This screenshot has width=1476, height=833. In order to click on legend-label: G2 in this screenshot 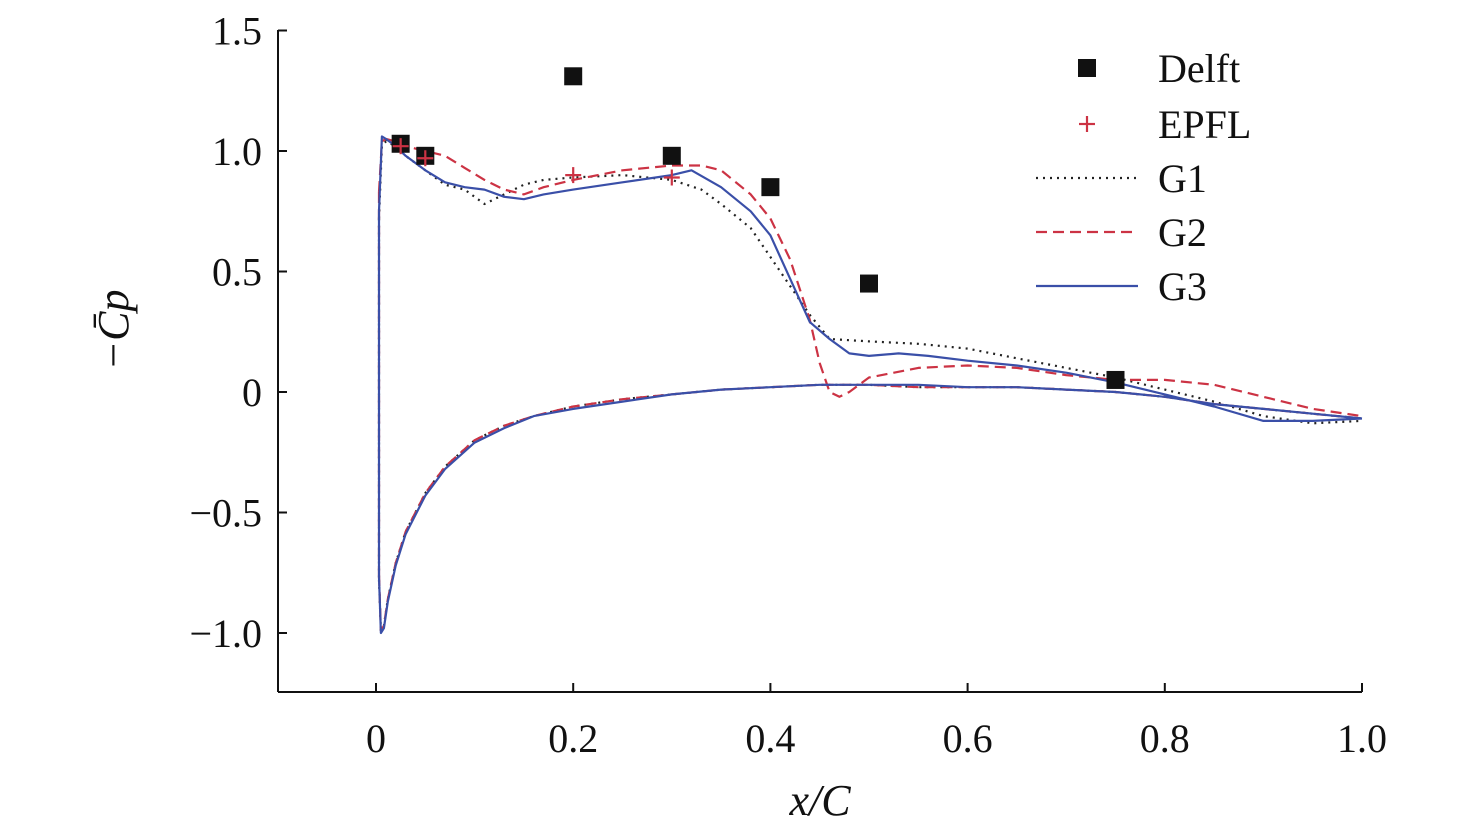, I will do `click(1182, 232)`.